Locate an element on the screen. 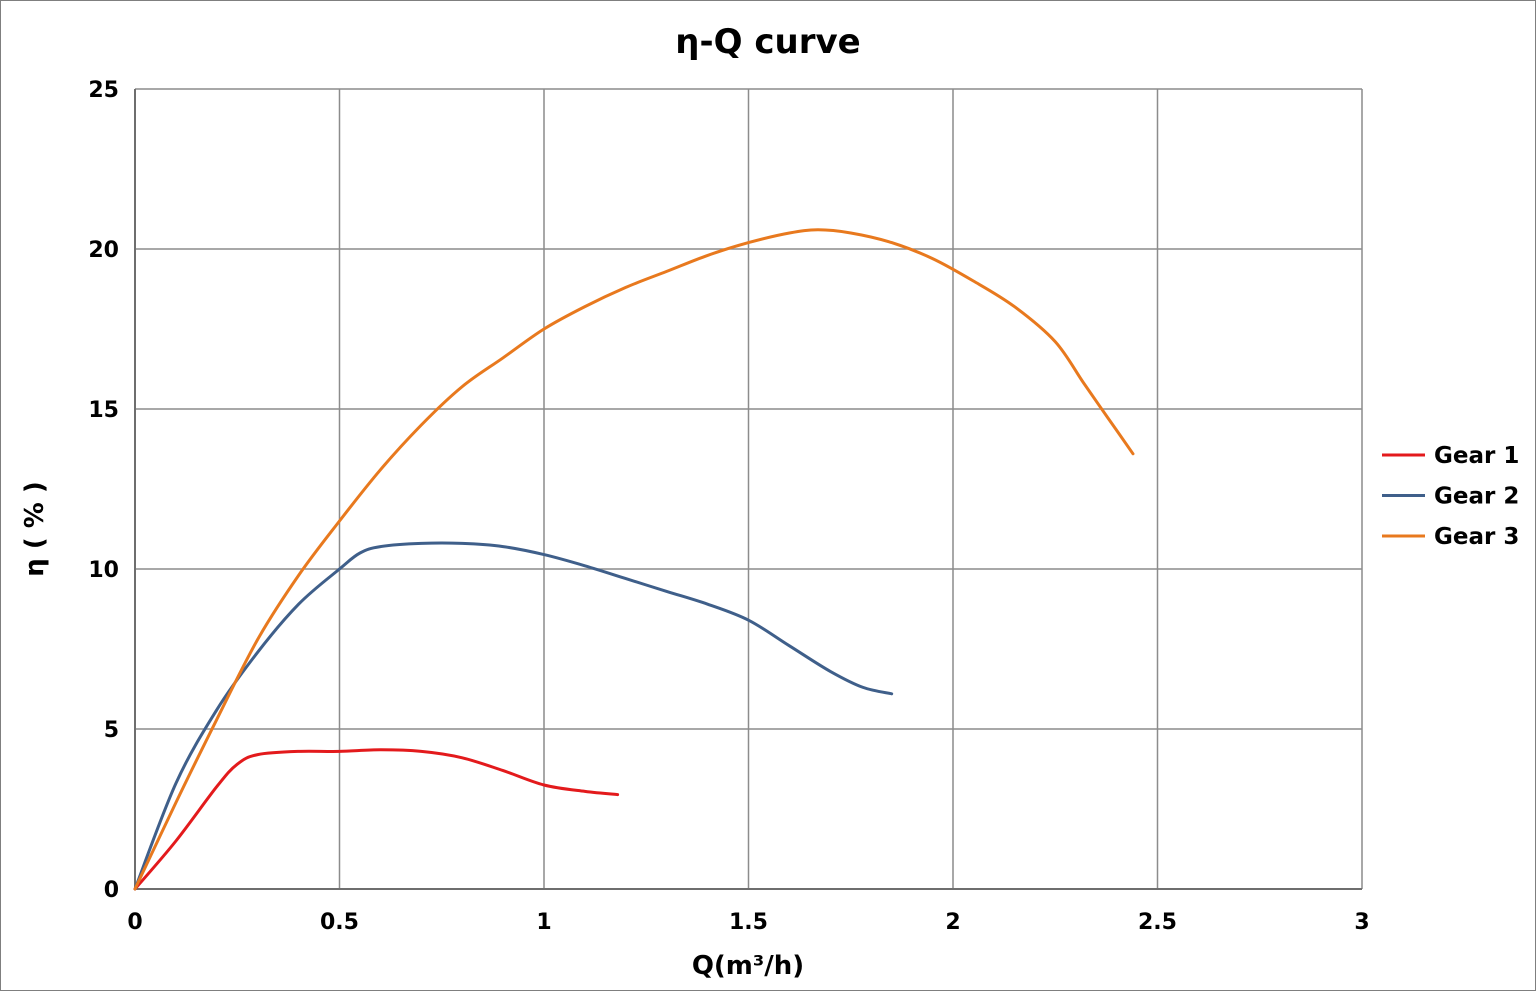 The image size is (1536, 991). chart-title: η-Q curve is located at coordinates (767, 42).